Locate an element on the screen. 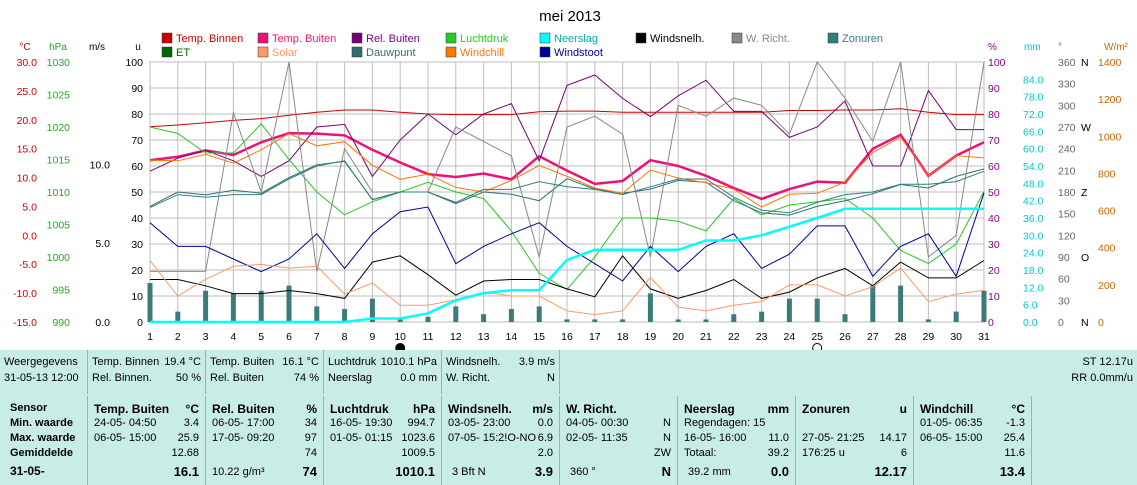  axis-tick-humidity: 90 is located at coordinates (994, 89).